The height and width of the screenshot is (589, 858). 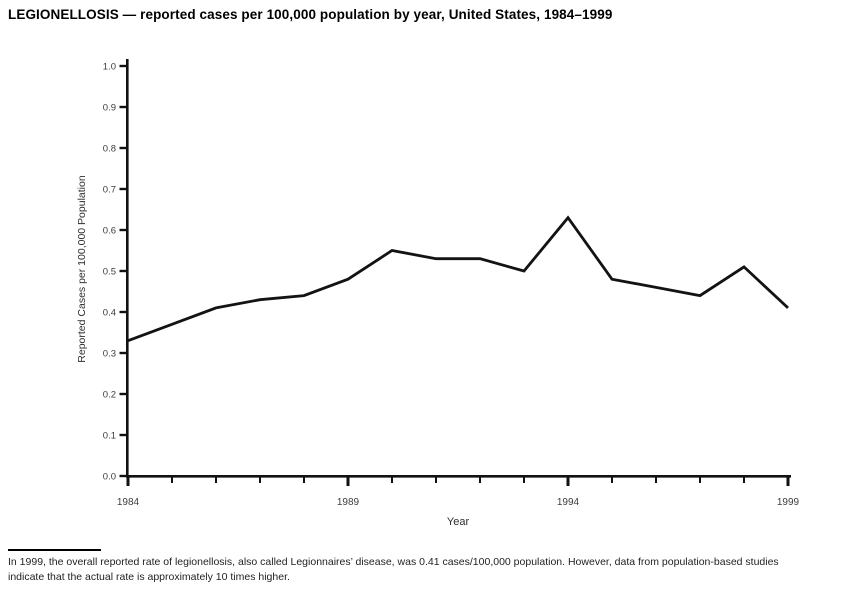 I want to click on y-tick-label: 0.3, so click(x=109, y=353).